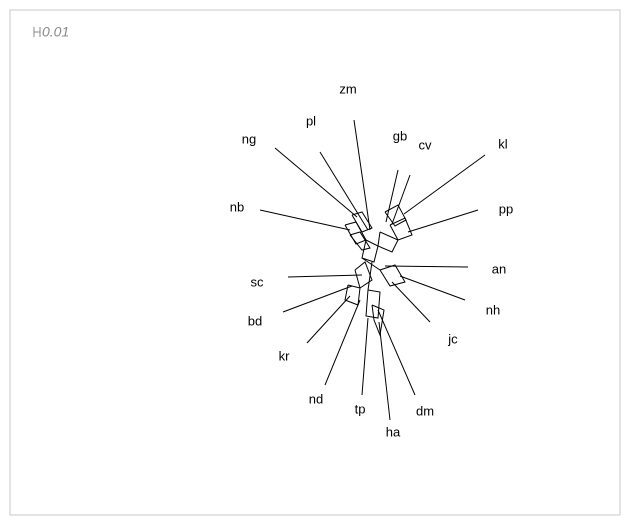 Image resolution: width=627 pixels, height=523 pixels. Describe the element at coordinates (499, 268) in the screenshot. I see `taxon-label: an` at that location.